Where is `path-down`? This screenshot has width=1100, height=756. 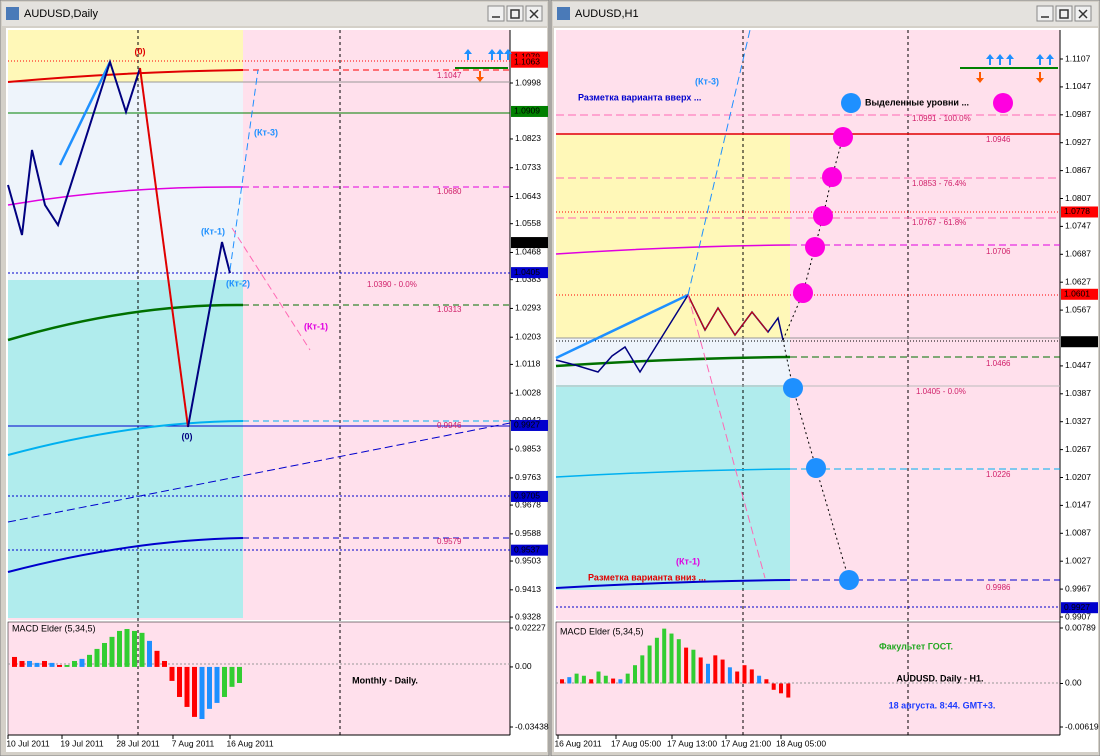
path-down is located at coordinates (816, 460).